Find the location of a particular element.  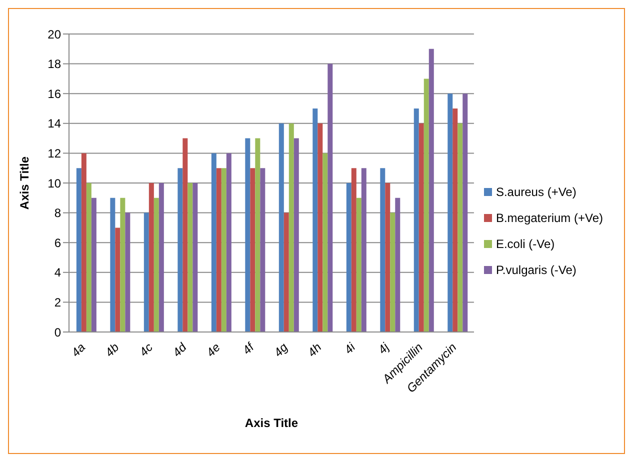

x-tick-label: 4b is located at coordinates (112, 350).